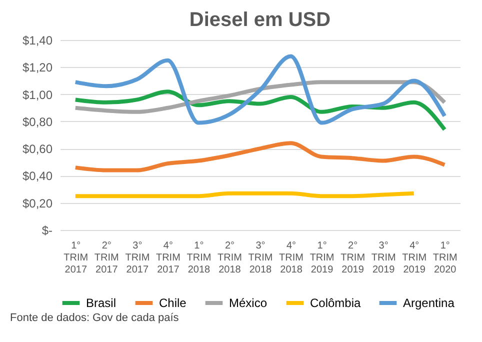 This screenshot has height=342, width=482. I want to click on x-tick-label: 3° TRIM 2018, so click(260, 258).